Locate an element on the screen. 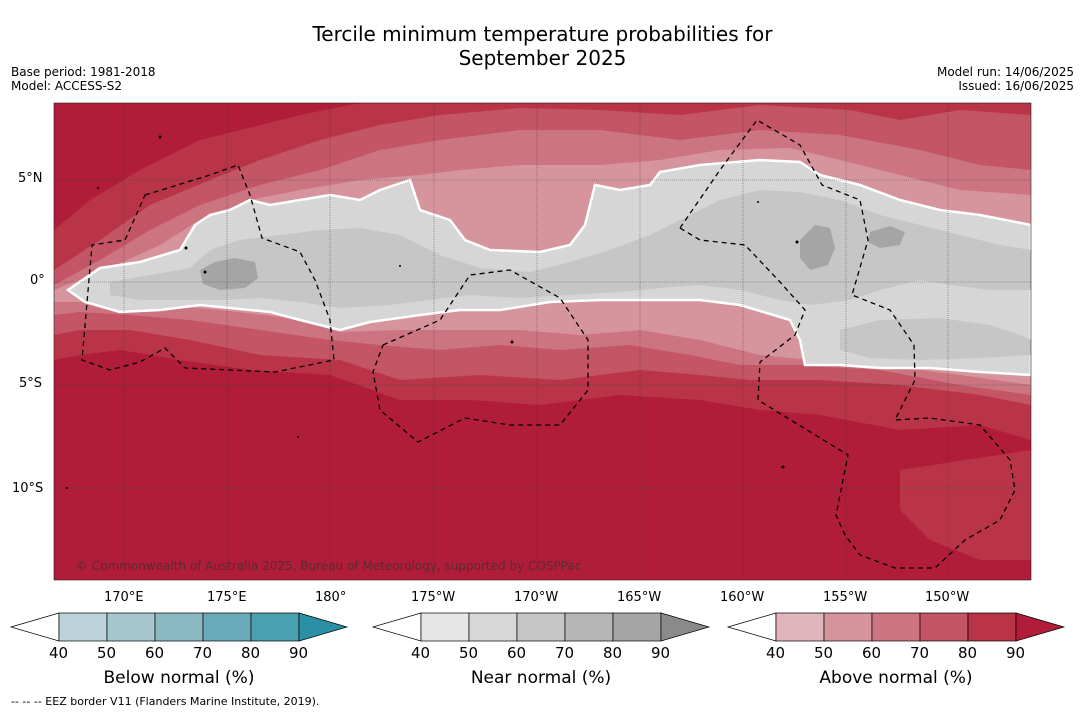 The image size is (1085, 713). above-normal-extend-min is located at coordinates (751, 627).